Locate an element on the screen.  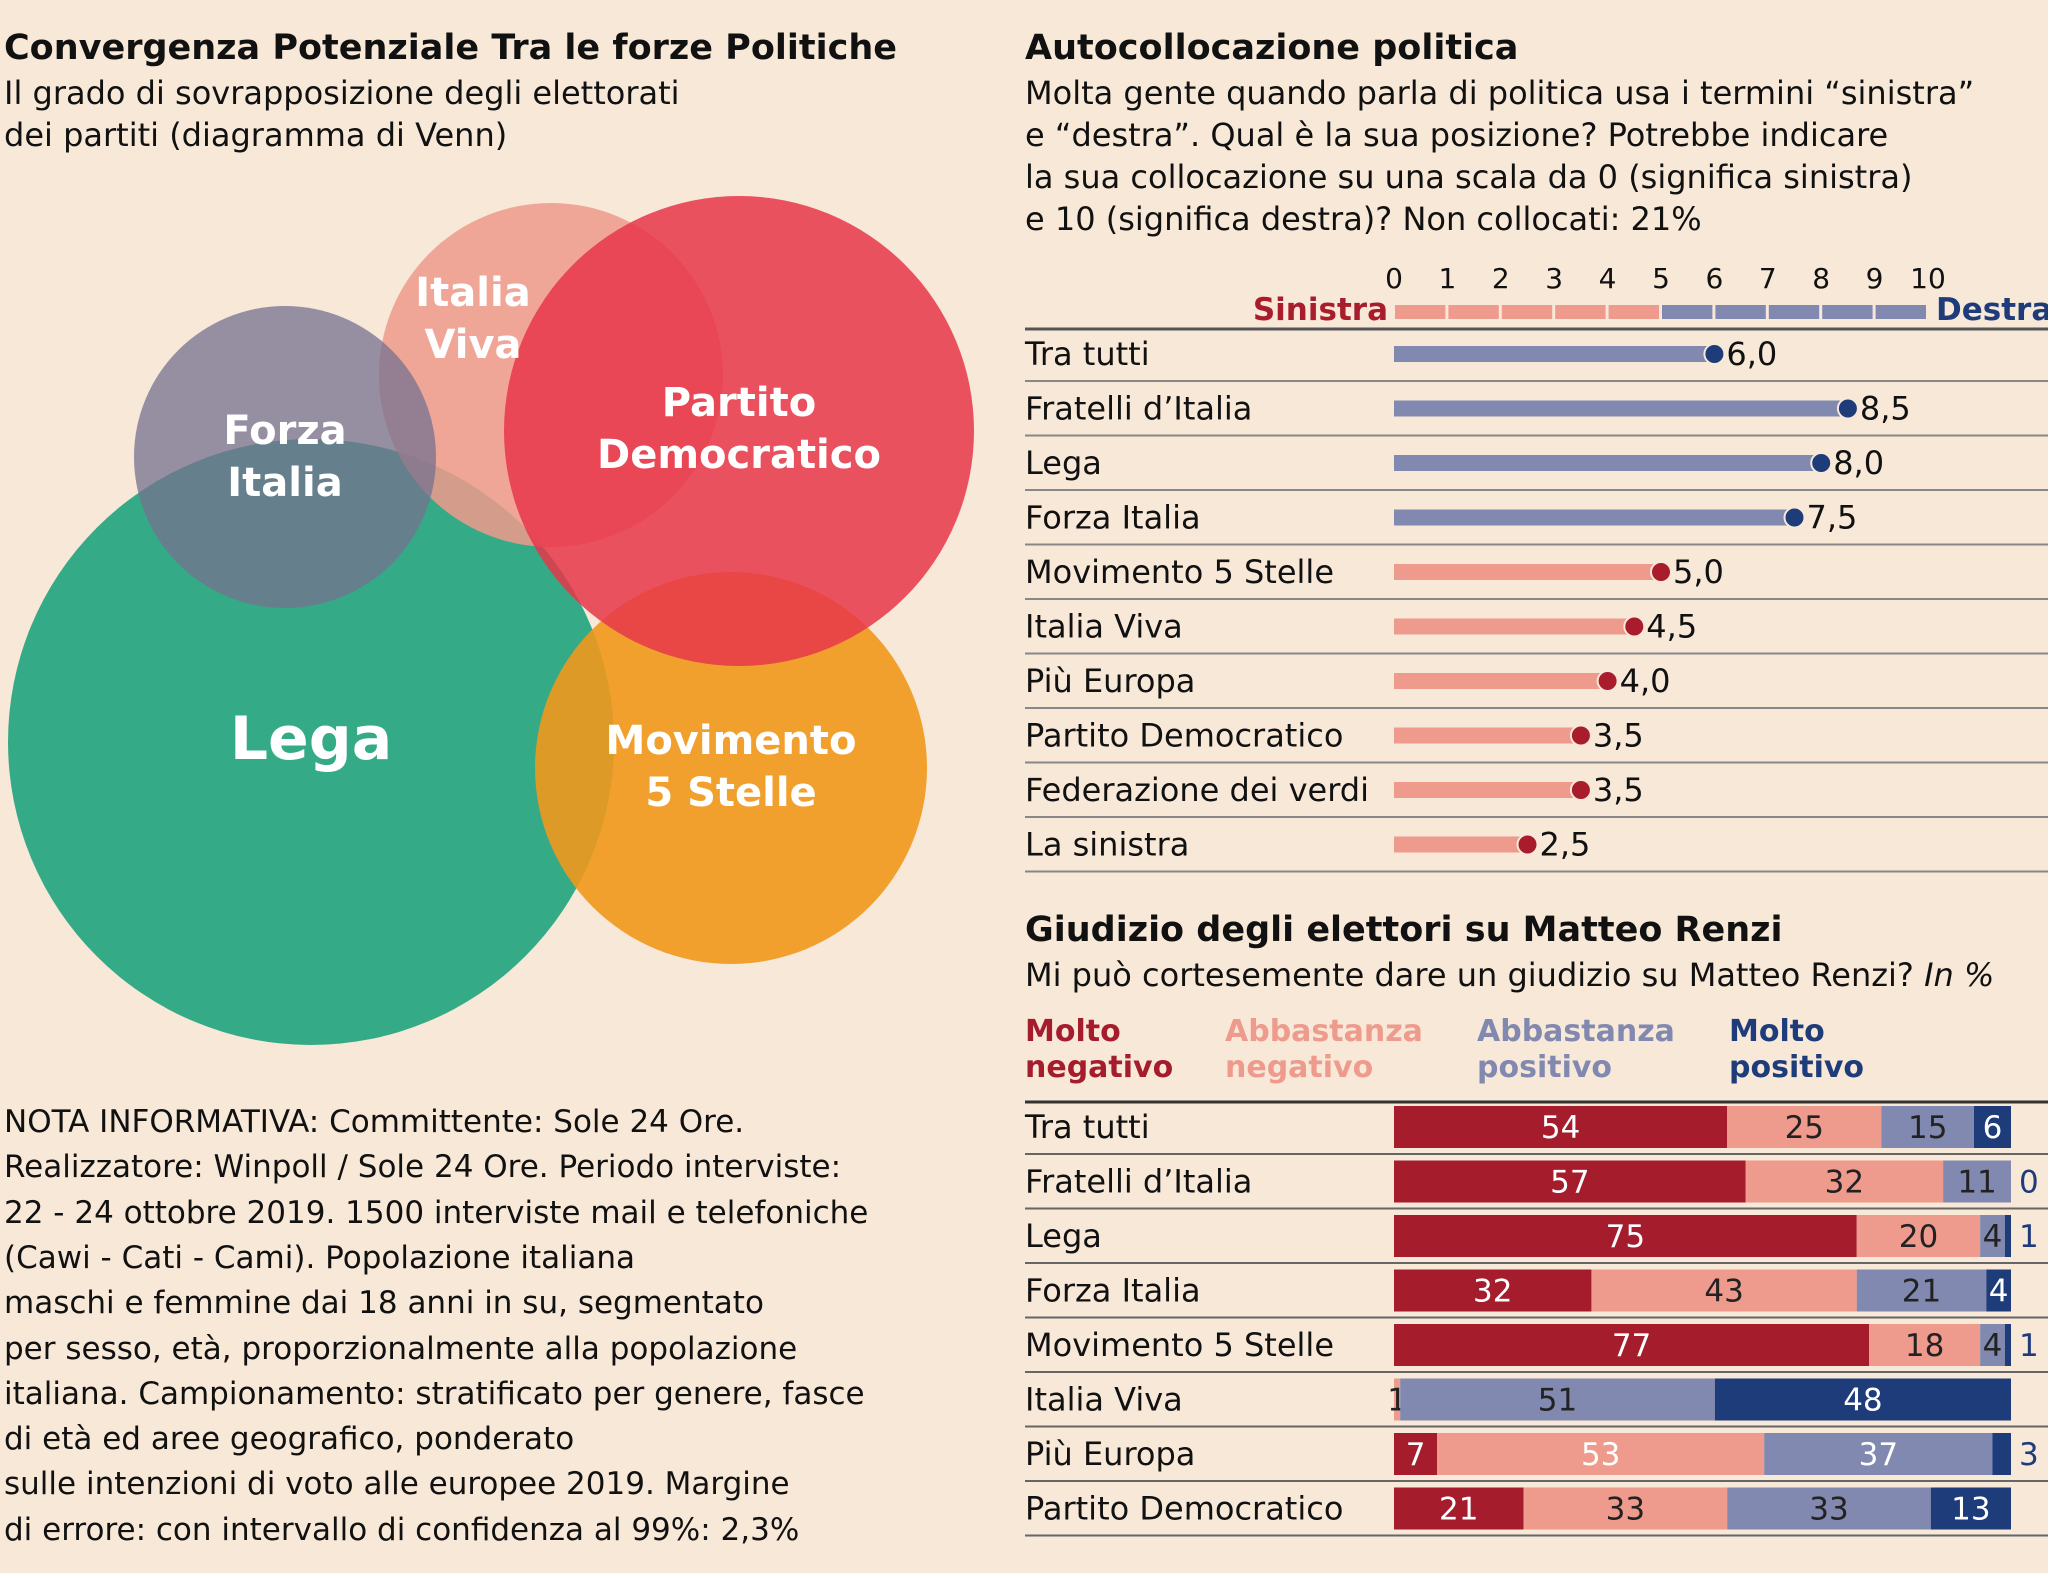
segment-label: 53 is located at coordinates (1600, 1455).